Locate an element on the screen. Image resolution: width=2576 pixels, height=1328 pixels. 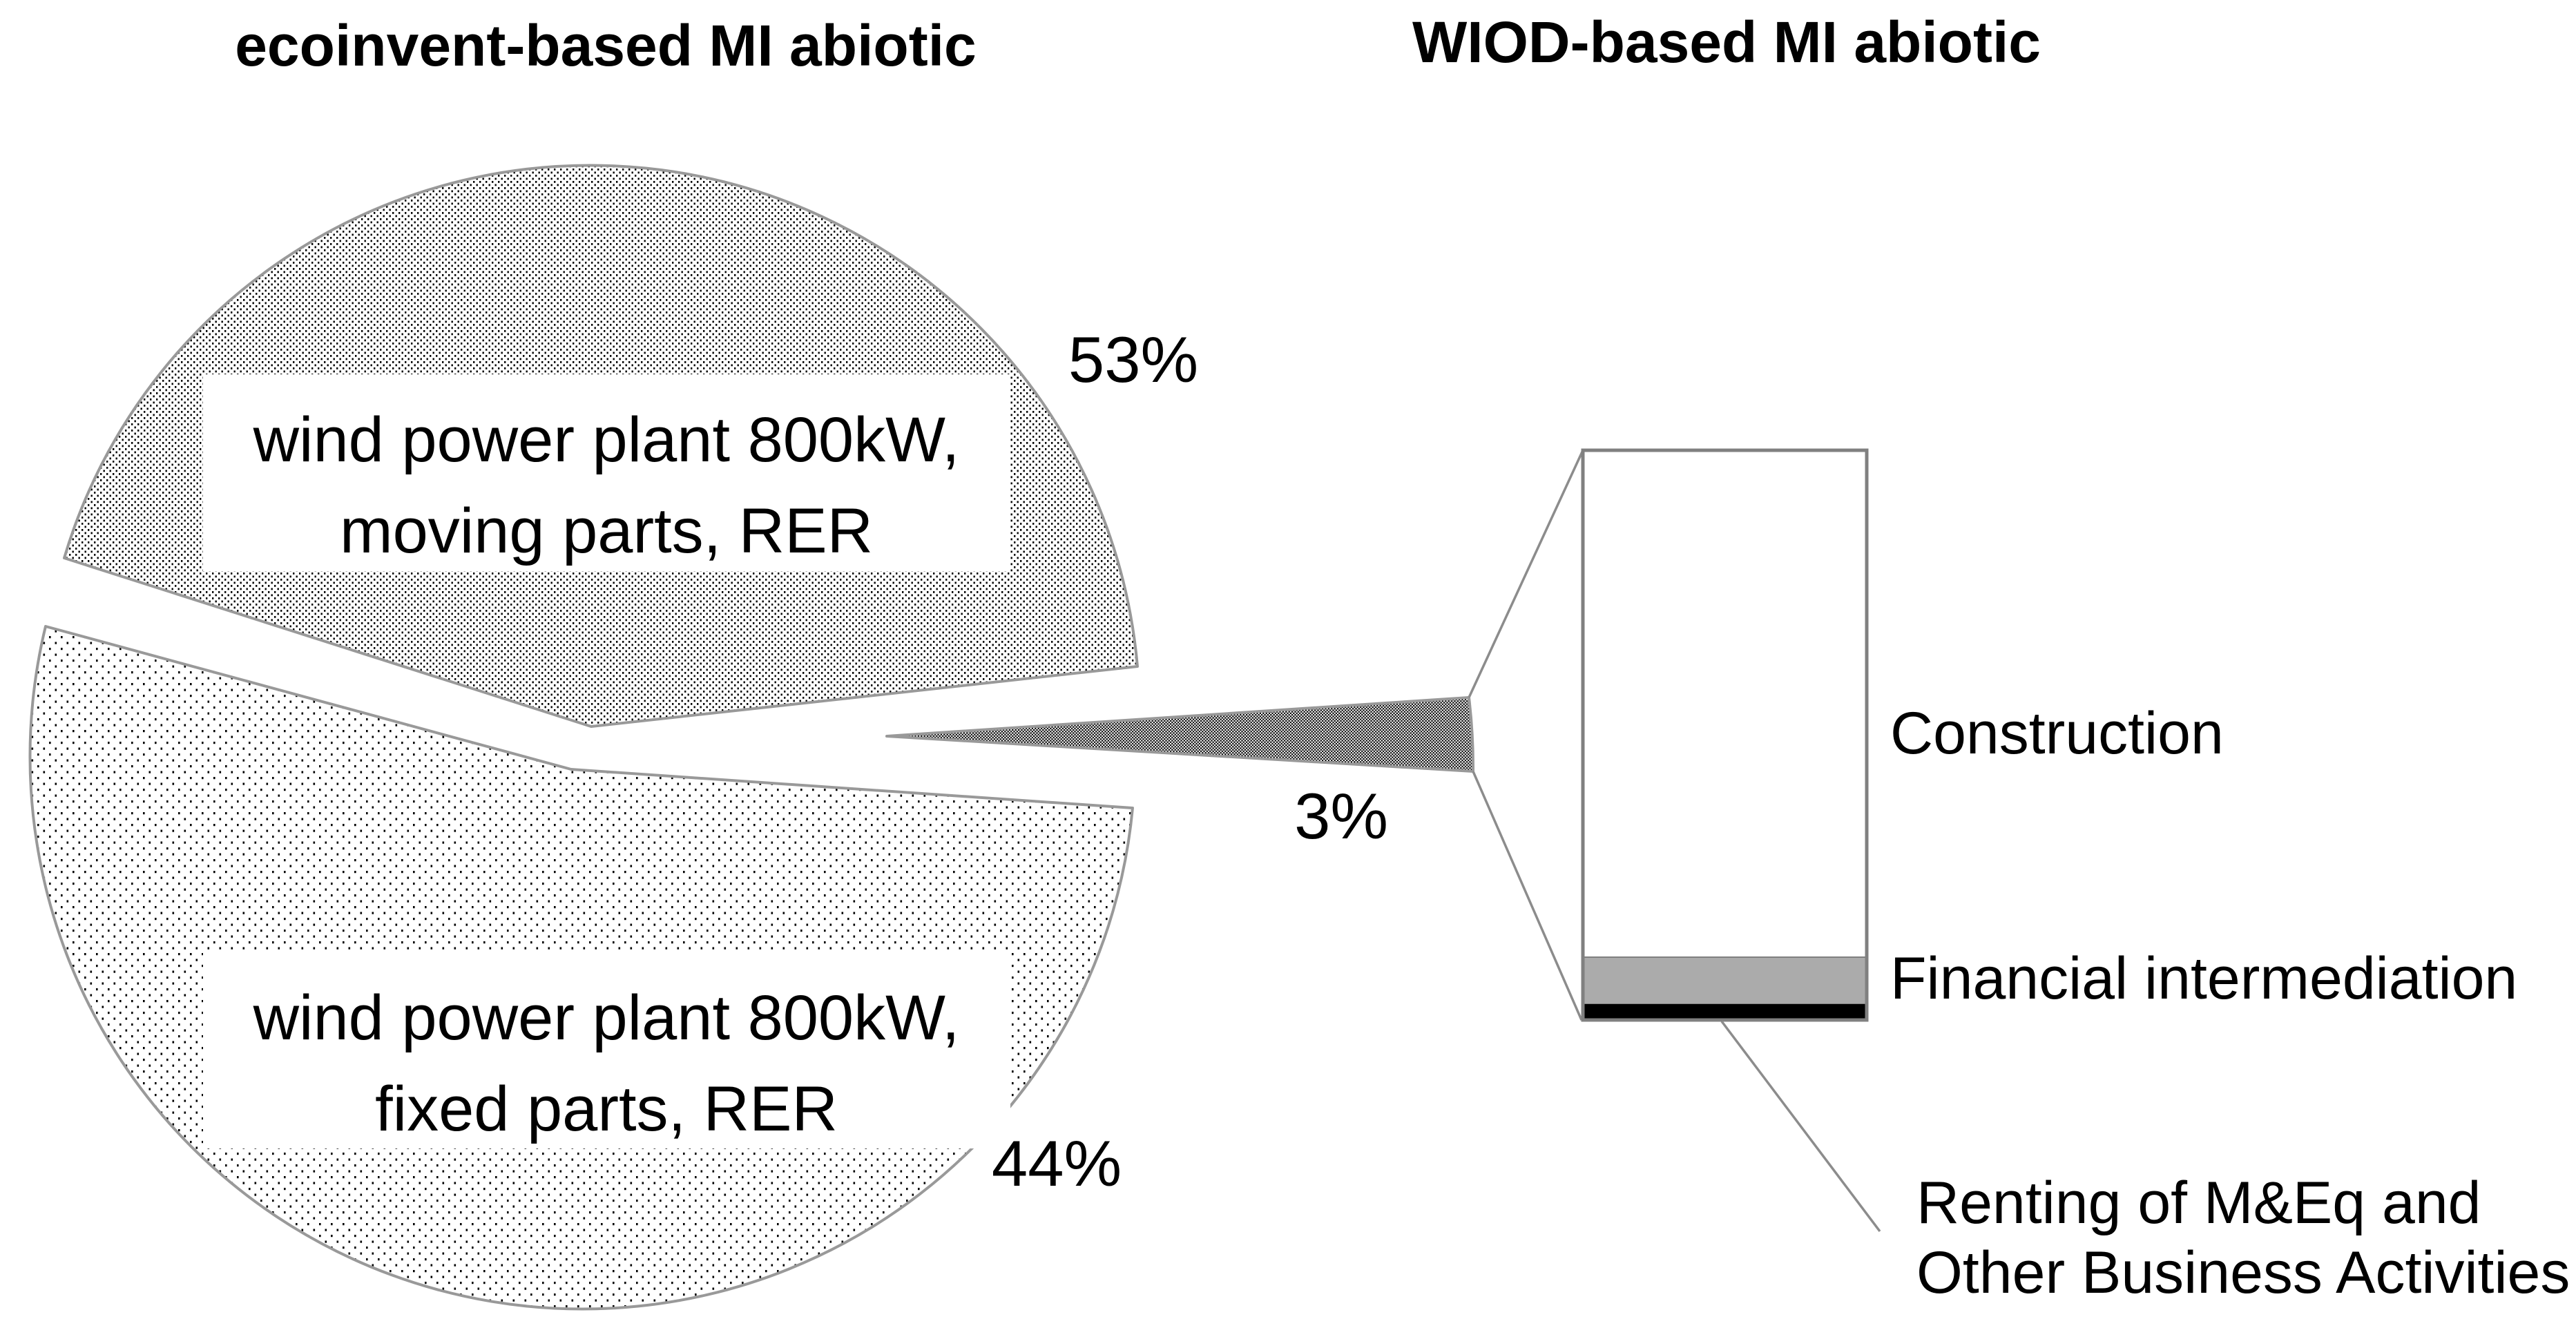
moving-parts-label-line2: moving parts, RER is located at coordinates (606, 531).